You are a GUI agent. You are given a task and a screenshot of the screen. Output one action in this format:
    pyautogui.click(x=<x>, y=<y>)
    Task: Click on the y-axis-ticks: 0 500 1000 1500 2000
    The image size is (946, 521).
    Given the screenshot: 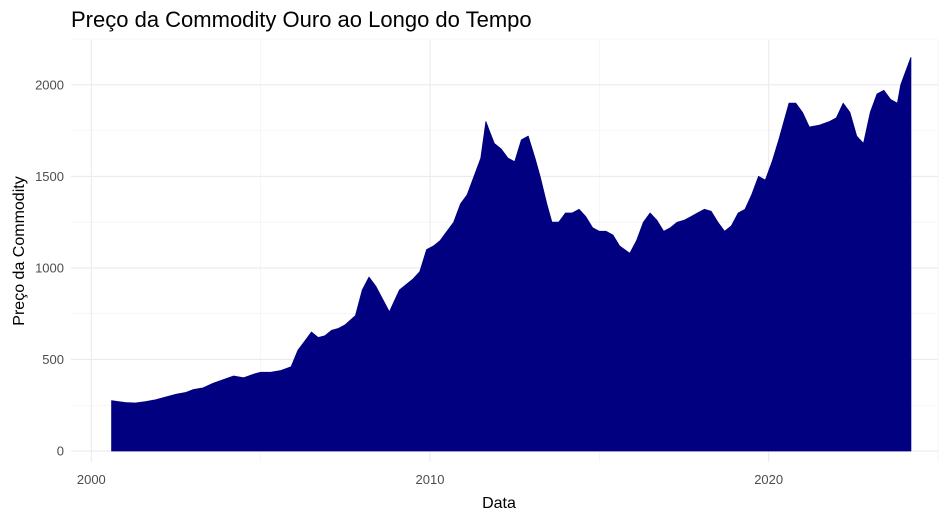 What is the action you would take?
    pyautogui.click(x=49, y=267)
    